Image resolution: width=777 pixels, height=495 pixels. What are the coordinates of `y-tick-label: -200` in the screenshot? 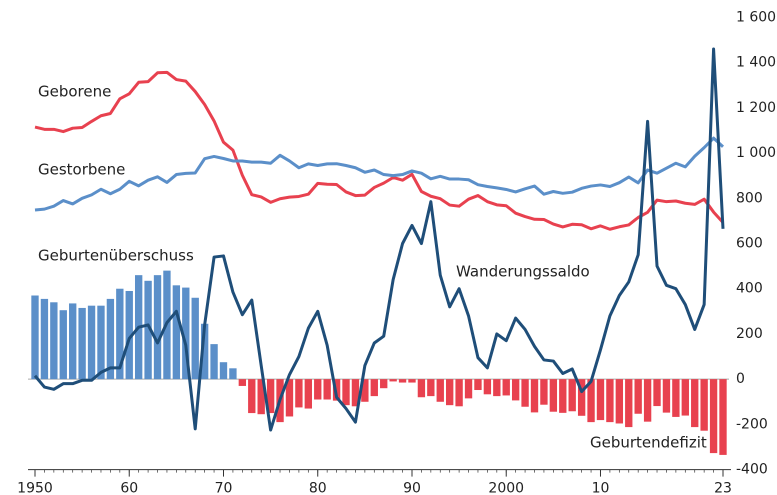 It's located at (752, 424).